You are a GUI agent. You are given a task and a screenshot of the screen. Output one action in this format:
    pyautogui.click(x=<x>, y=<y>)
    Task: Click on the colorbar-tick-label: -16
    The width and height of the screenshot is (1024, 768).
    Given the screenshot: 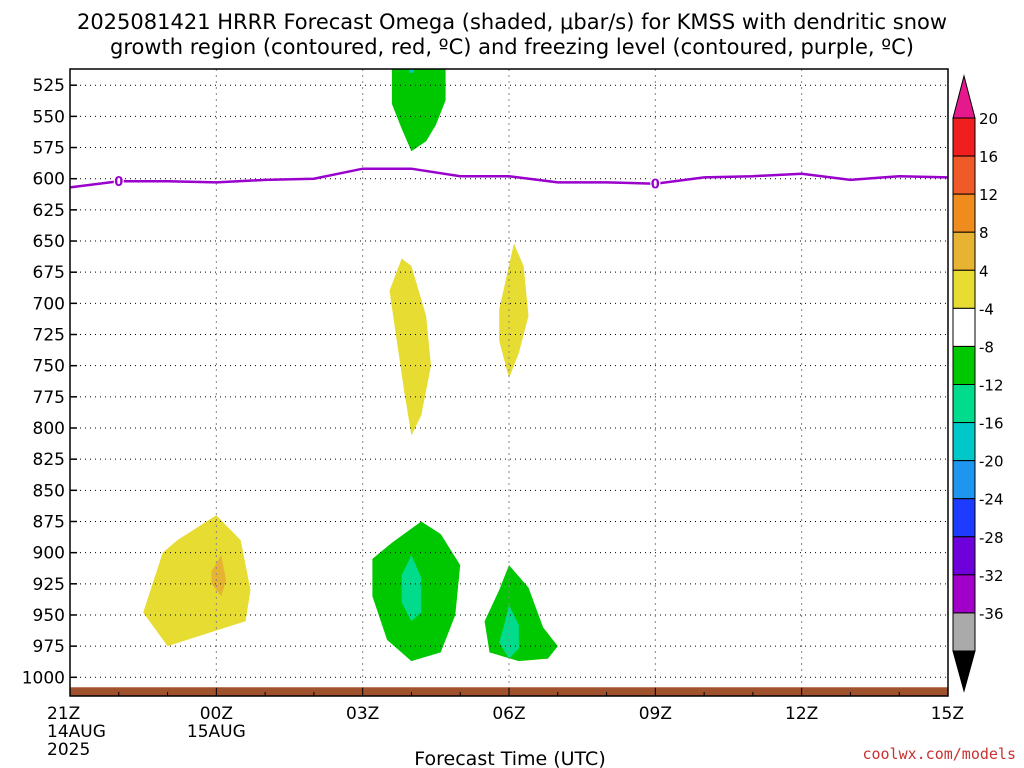 What is the action you would take?
    pyautogui.click(x=991, y=424)
    